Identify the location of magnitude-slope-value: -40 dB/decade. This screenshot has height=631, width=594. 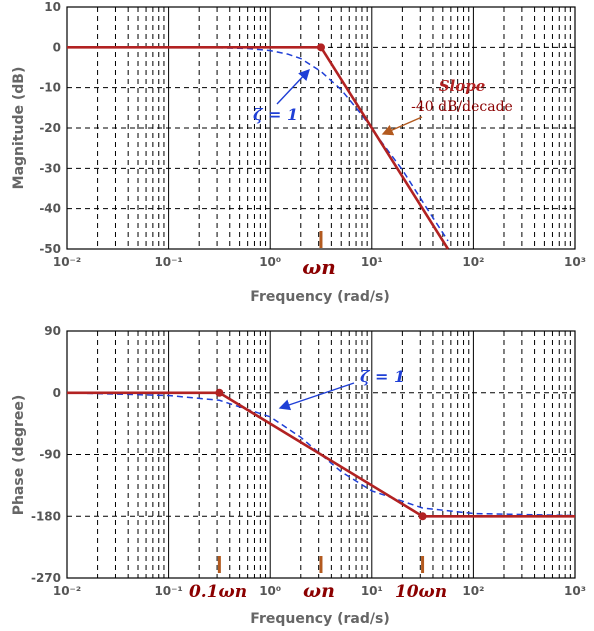
(462, 107).